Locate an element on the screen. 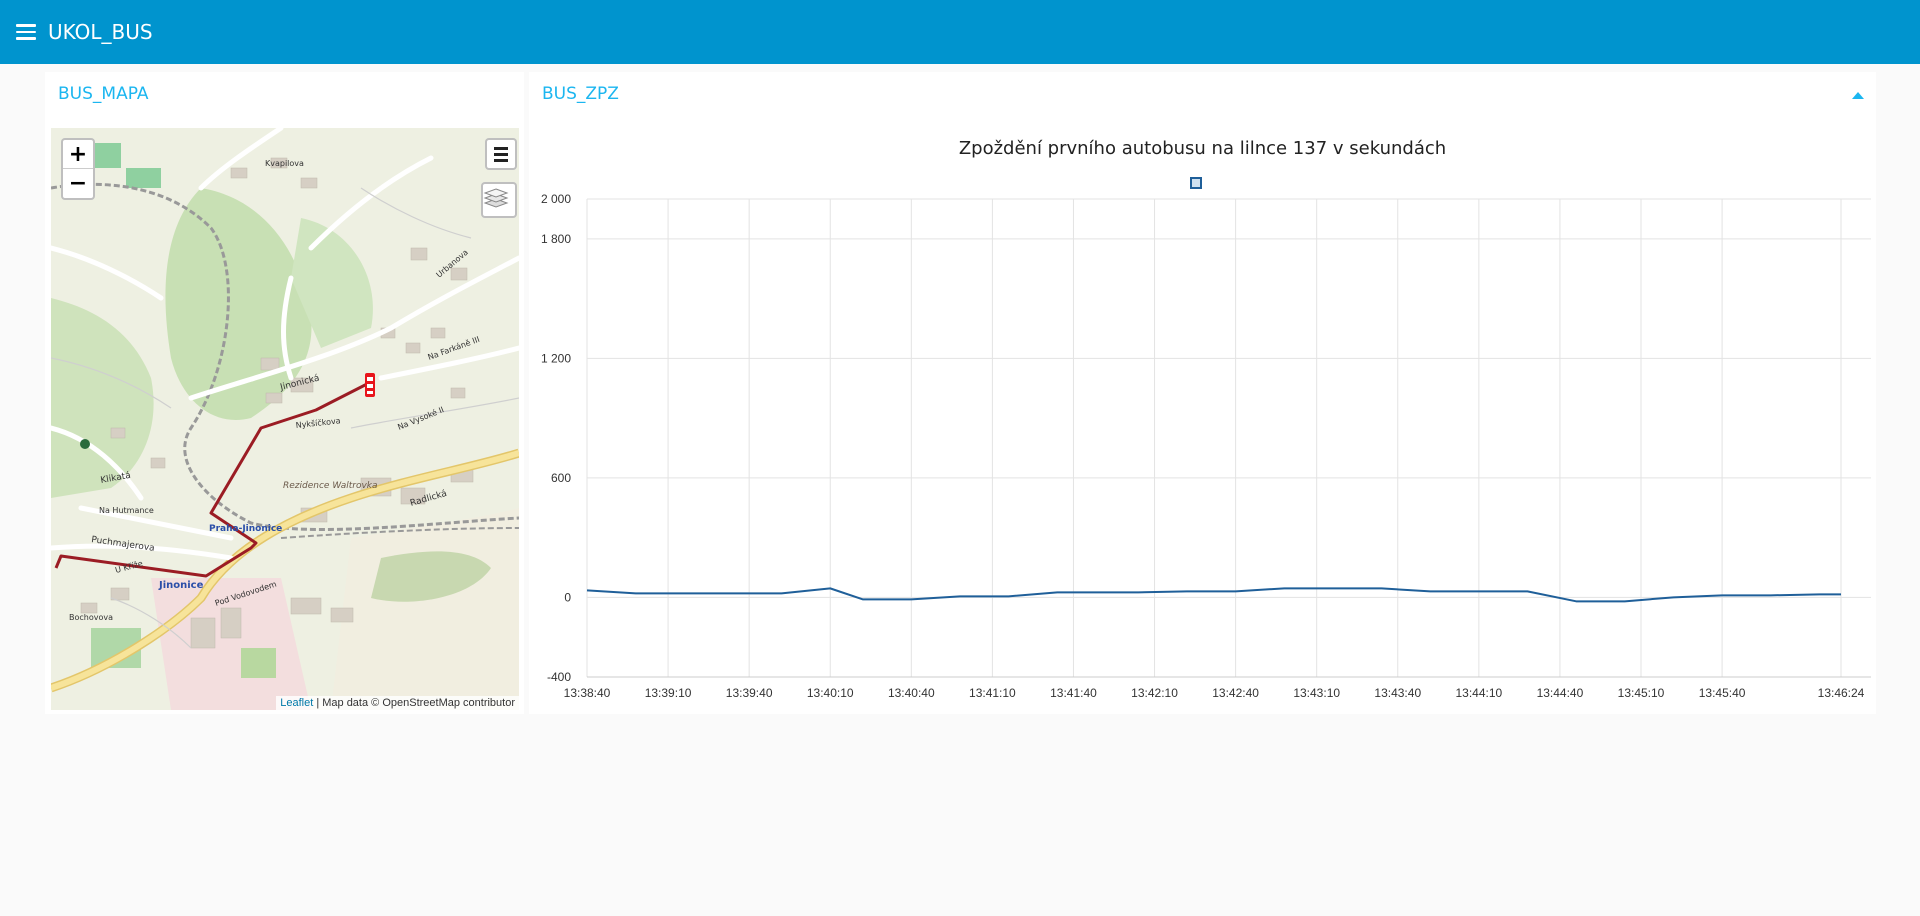 The height and width of the screenshot is (916, 1920). legend-item is located at coordinates (1196, 183).